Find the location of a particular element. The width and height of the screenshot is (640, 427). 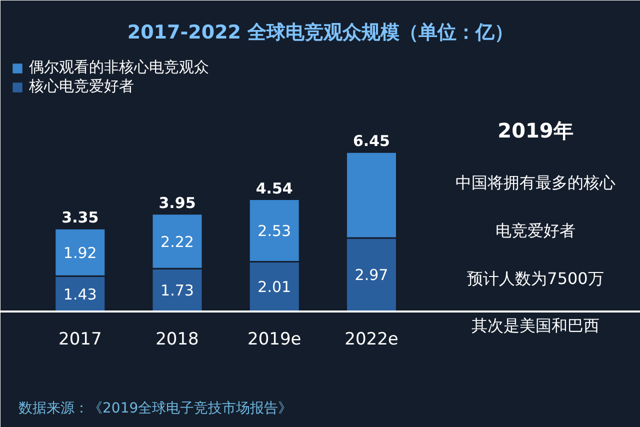

x-tick-label: 2018 is located at coordinates (177, 339).